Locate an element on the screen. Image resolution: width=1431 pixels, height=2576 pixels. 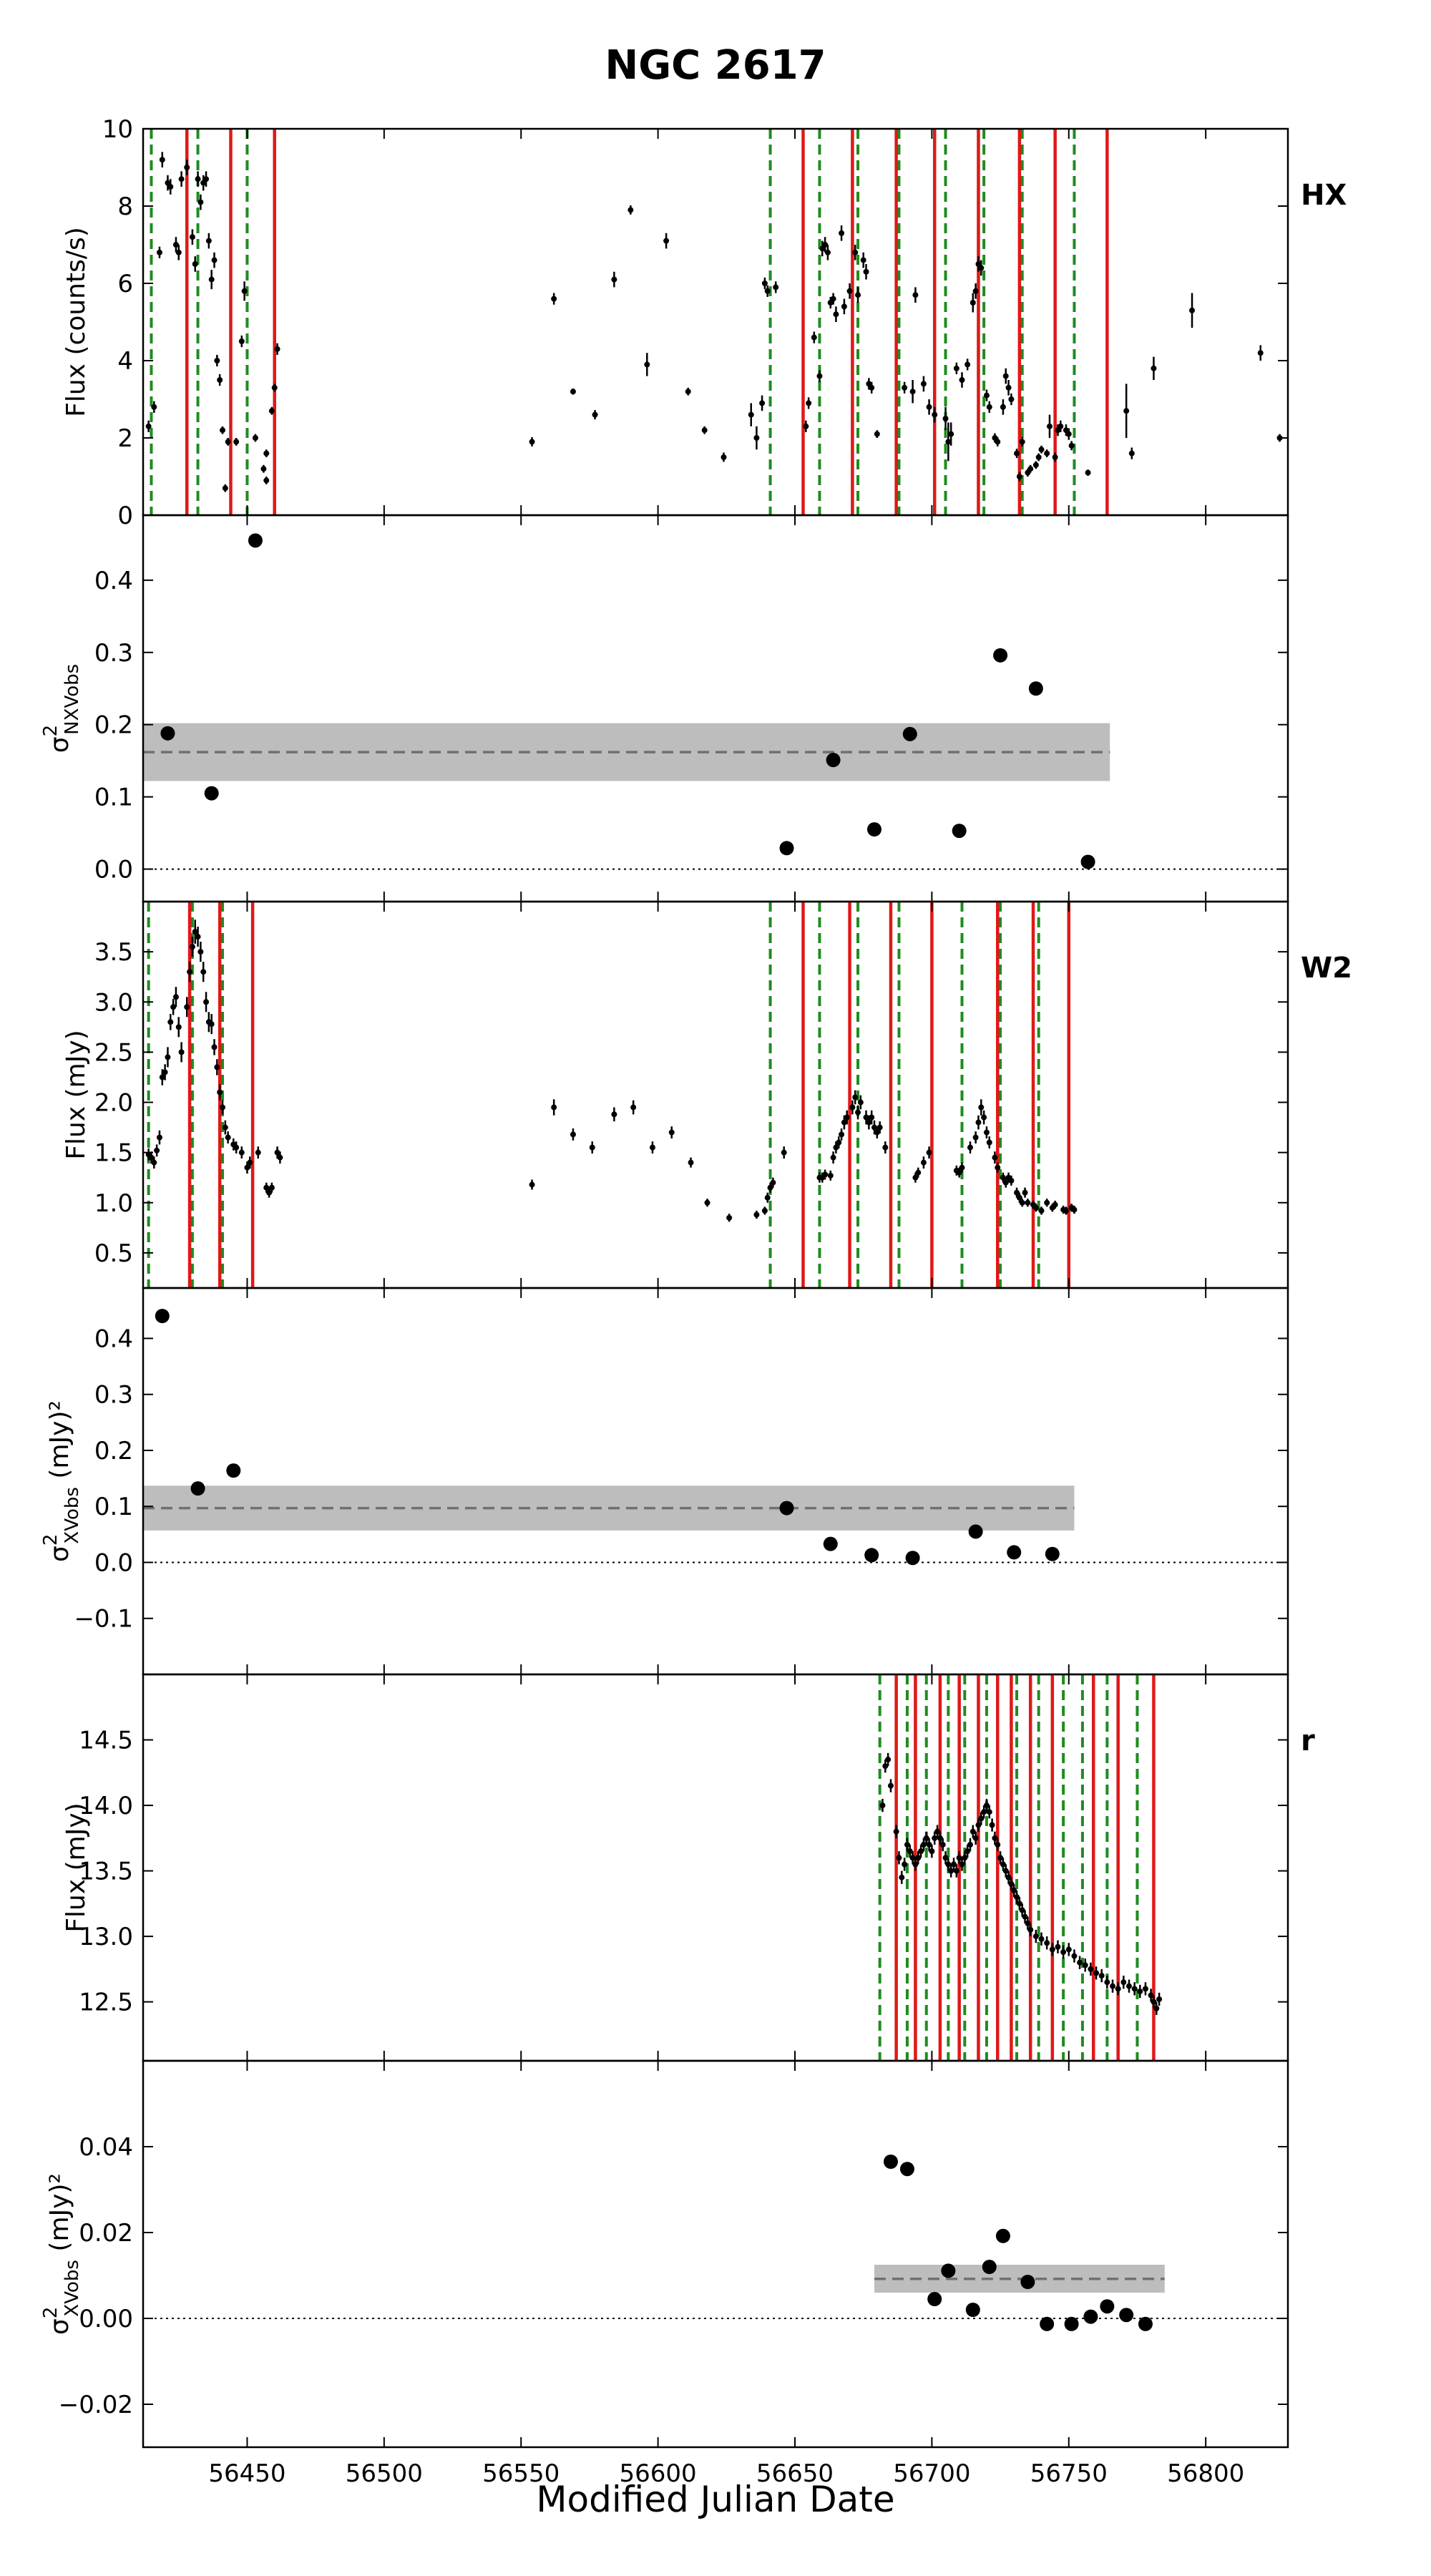
x-tick-label: 56450 is located at coordinates (246, 2473).